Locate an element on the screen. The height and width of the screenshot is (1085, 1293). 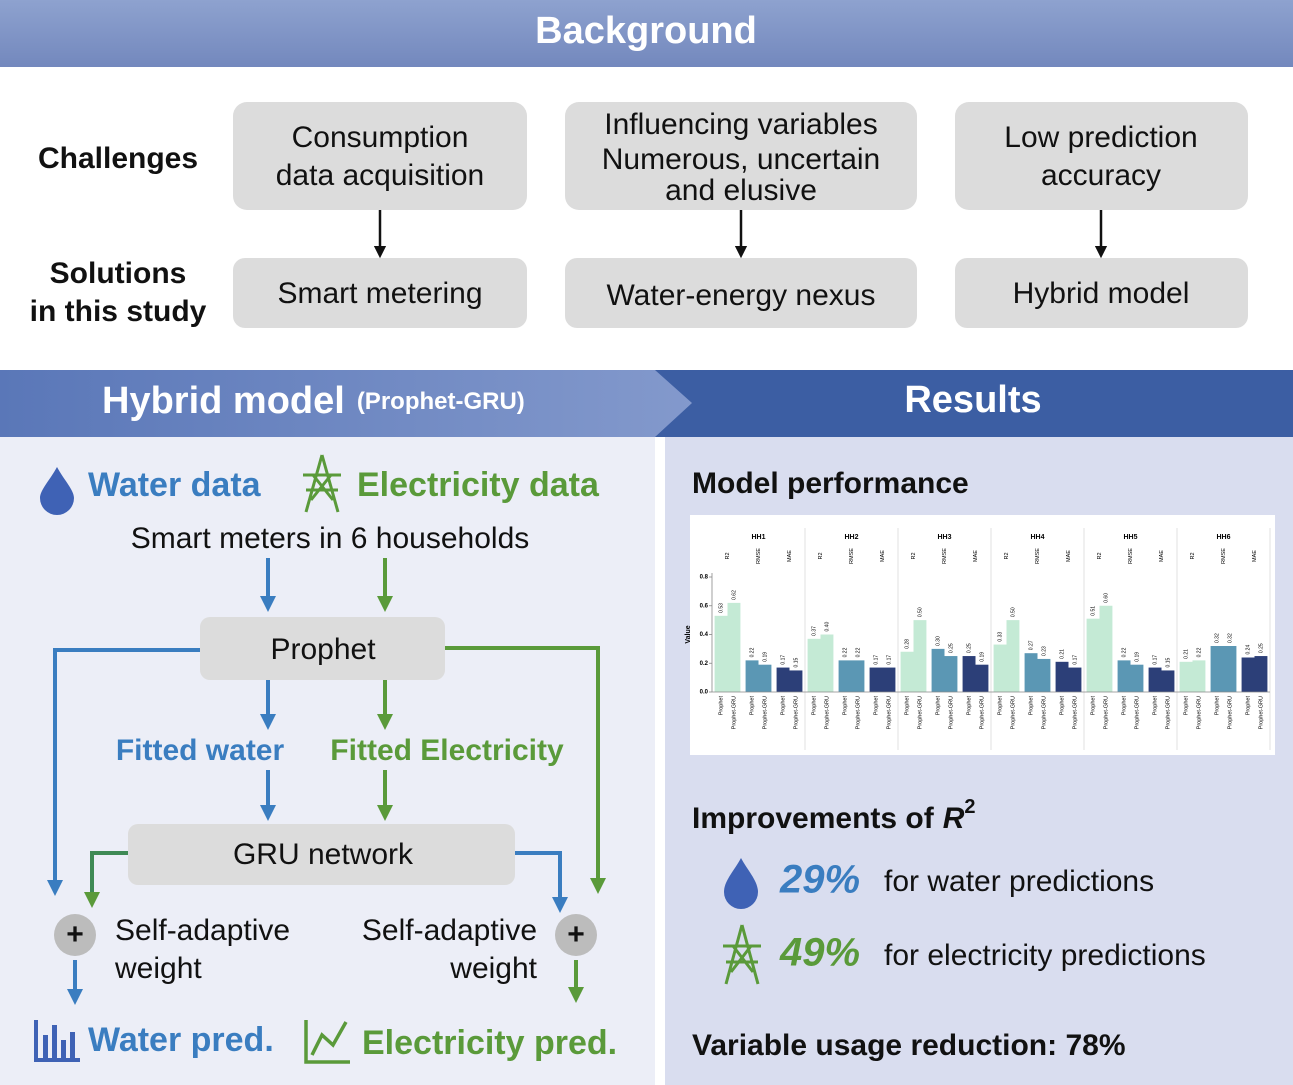
challenge-box is located at coordinates (380, 156).